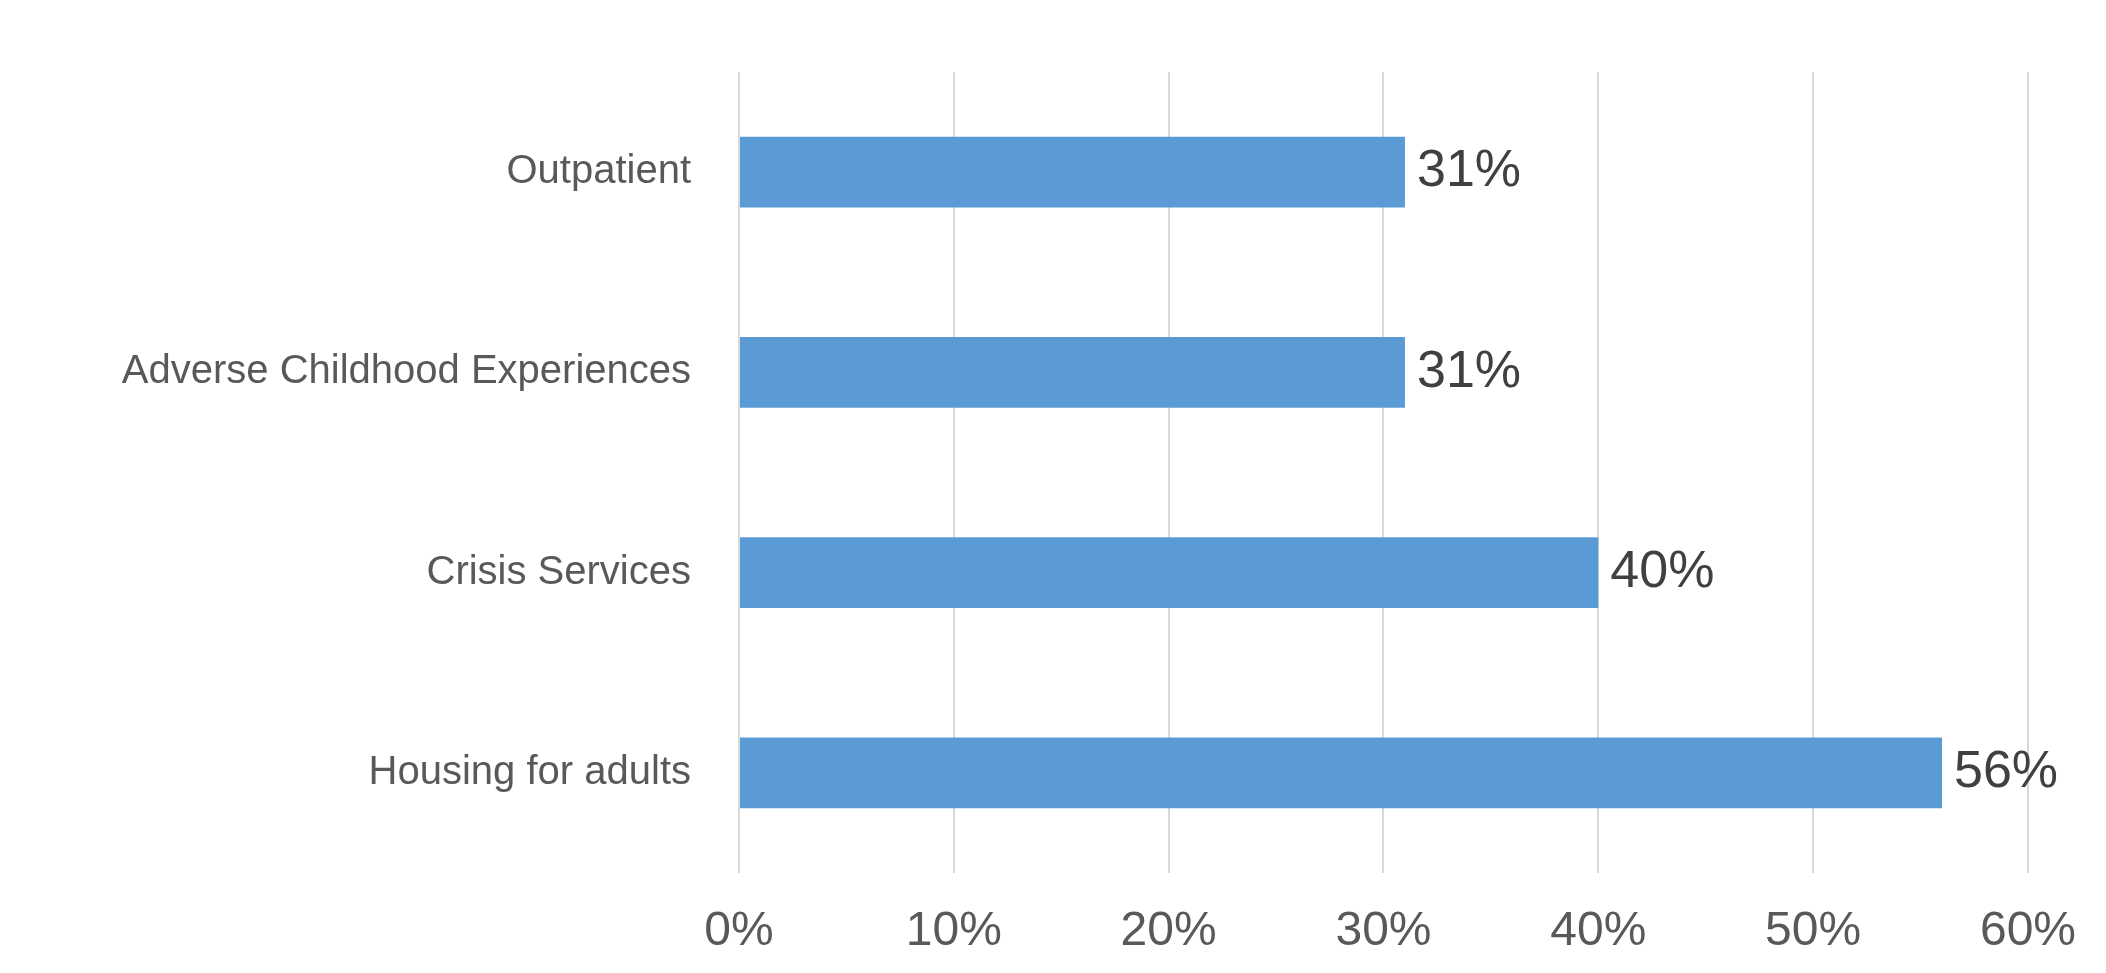 This screenshot has width=2106, height=973. Describe the element at coordinates (1813, 929) in the screenshot. I see `x-tick-label: 50%` at that location.